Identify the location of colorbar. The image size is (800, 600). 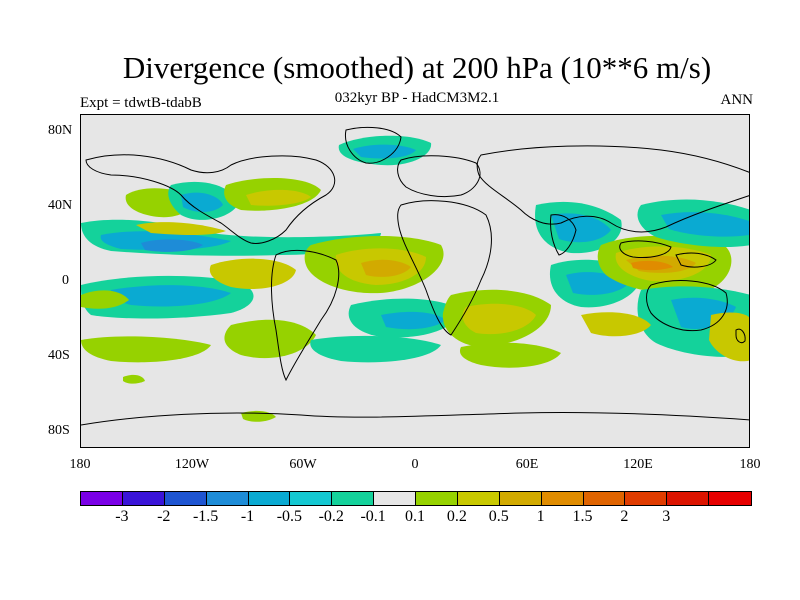
(416, 498).